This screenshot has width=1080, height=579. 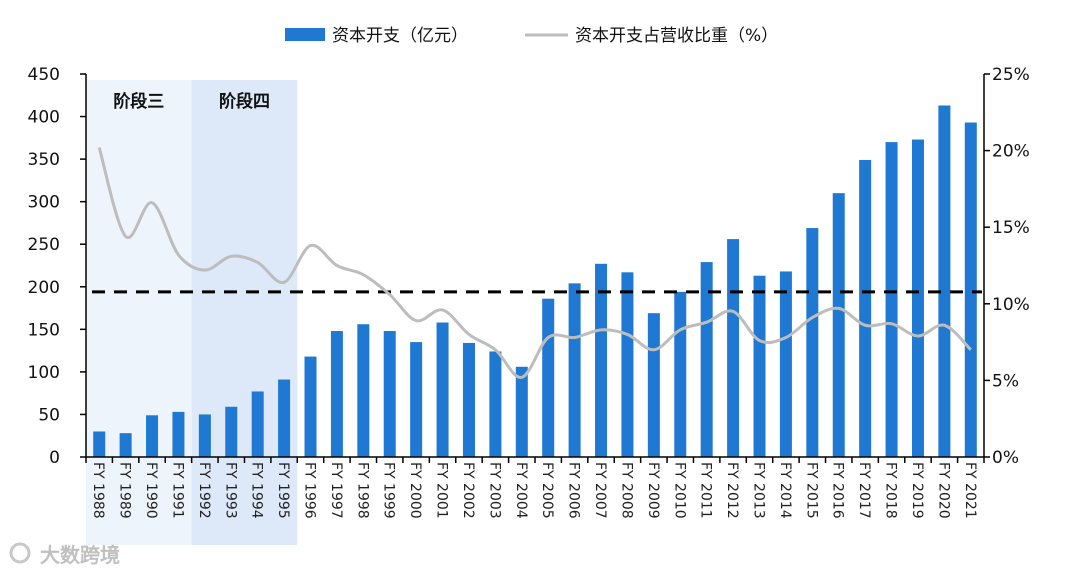 I want to click on x-tick-label: FY 2001, so click(x=442, y=490).